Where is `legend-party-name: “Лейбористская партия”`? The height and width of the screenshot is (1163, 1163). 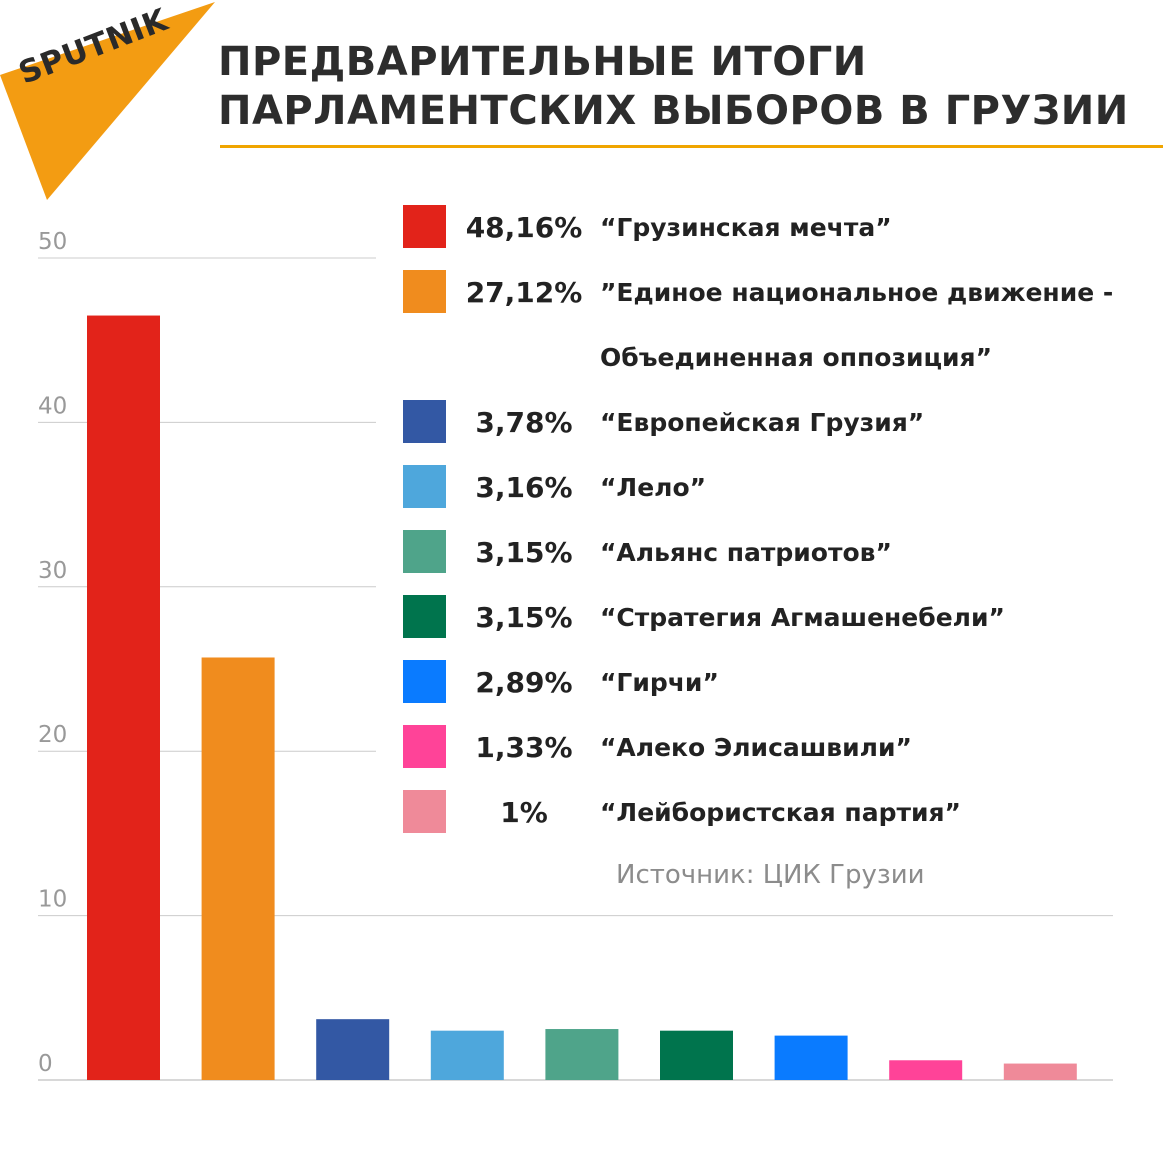 legend-party-name: “Лейбористская партия” is located at coordinates (780, 812).